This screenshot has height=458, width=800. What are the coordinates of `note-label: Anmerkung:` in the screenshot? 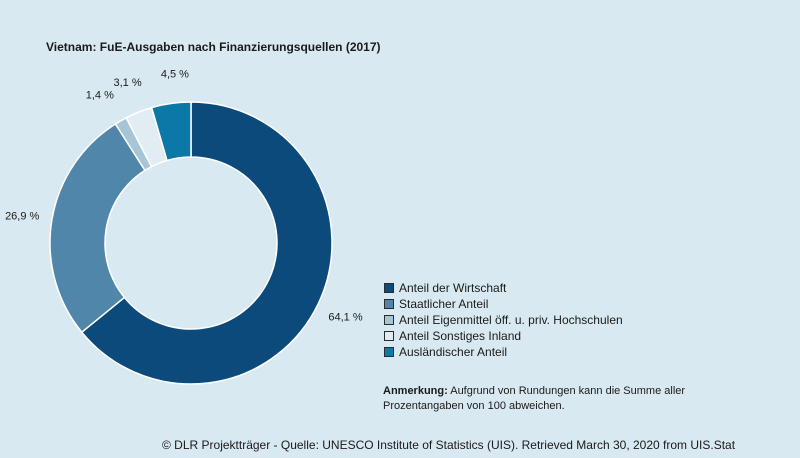 It's located at (415, 391).